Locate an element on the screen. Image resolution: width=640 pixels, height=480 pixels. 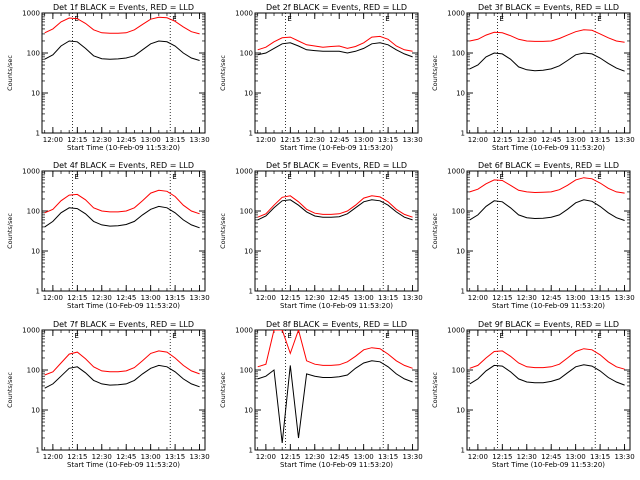
panel-title: Det 3f BLACK = Events, RED = LLD is located at coordinates (548, 7).